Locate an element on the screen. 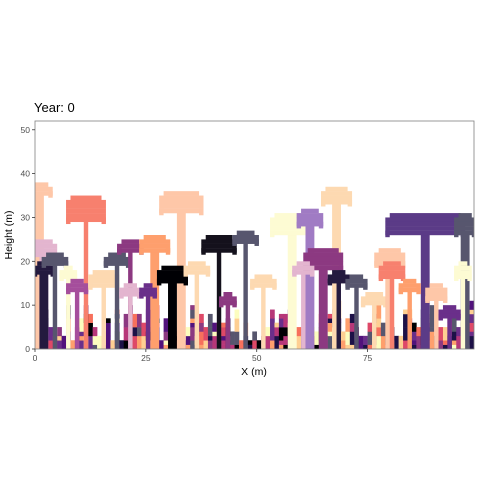 The height and width of the screenshot is (480, 480). x-tick-label: 50 is located at coordinates (257, 358).